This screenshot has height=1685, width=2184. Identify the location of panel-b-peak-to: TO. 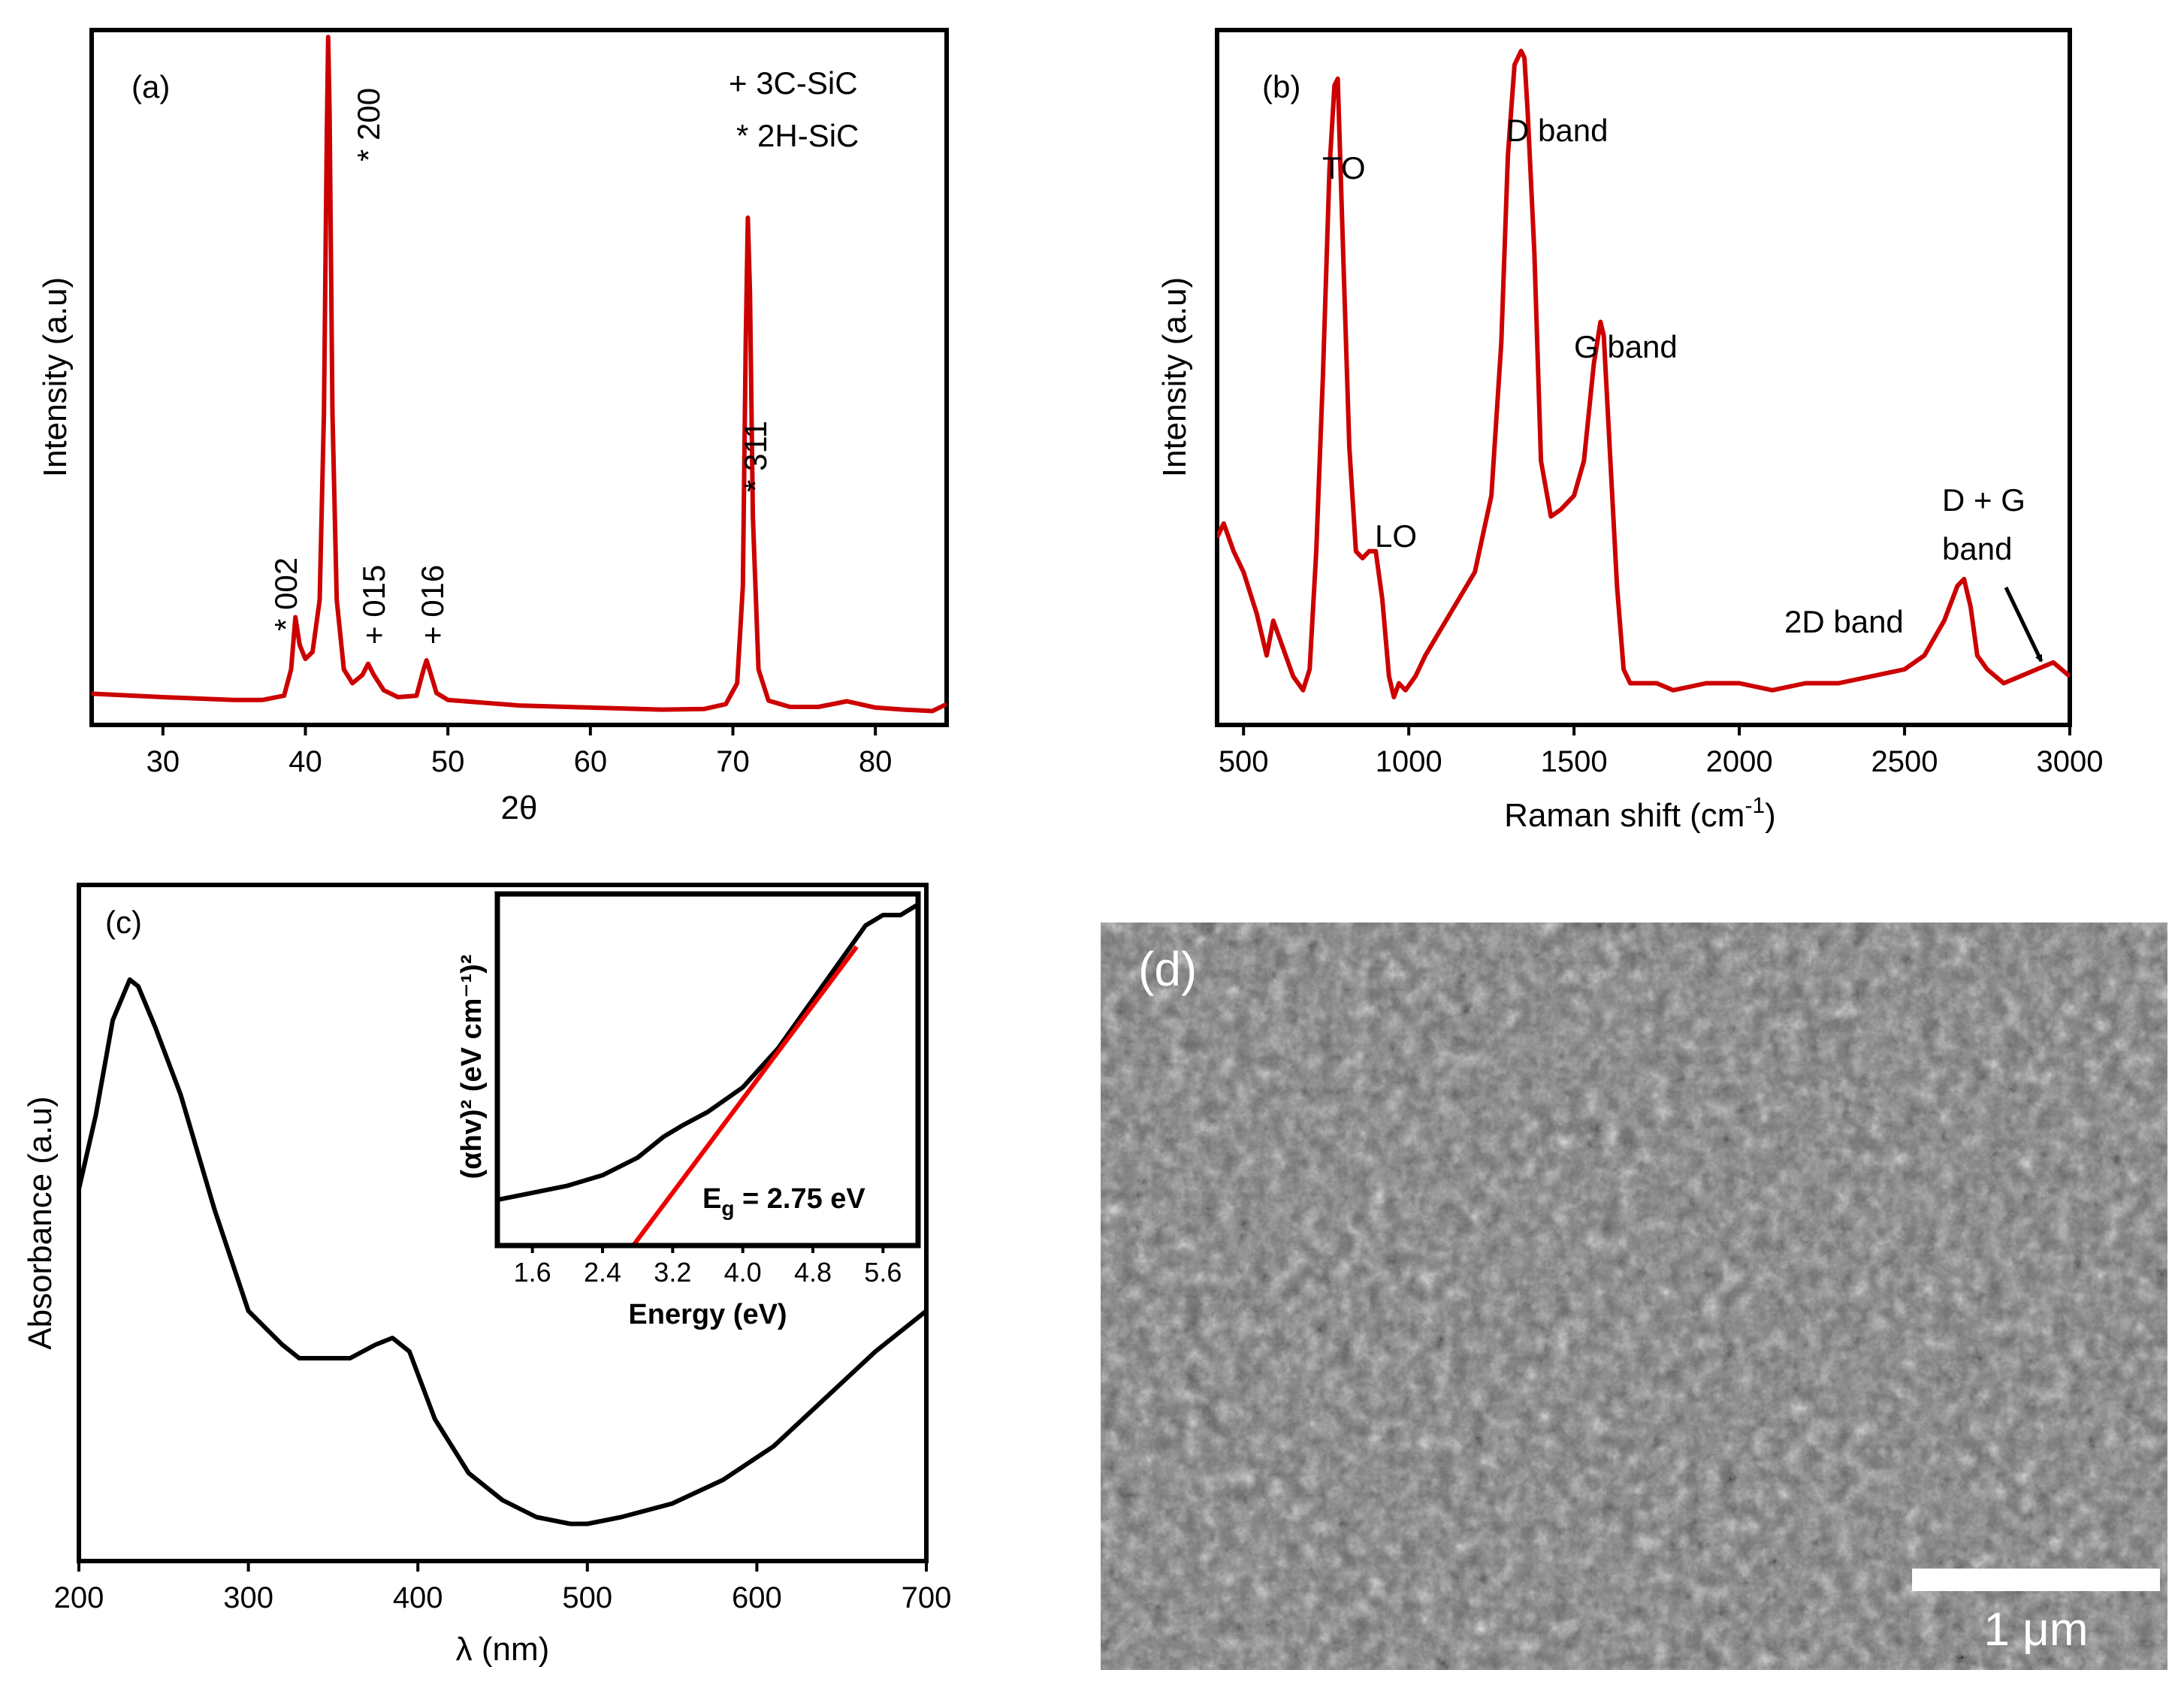
(1344, 168).